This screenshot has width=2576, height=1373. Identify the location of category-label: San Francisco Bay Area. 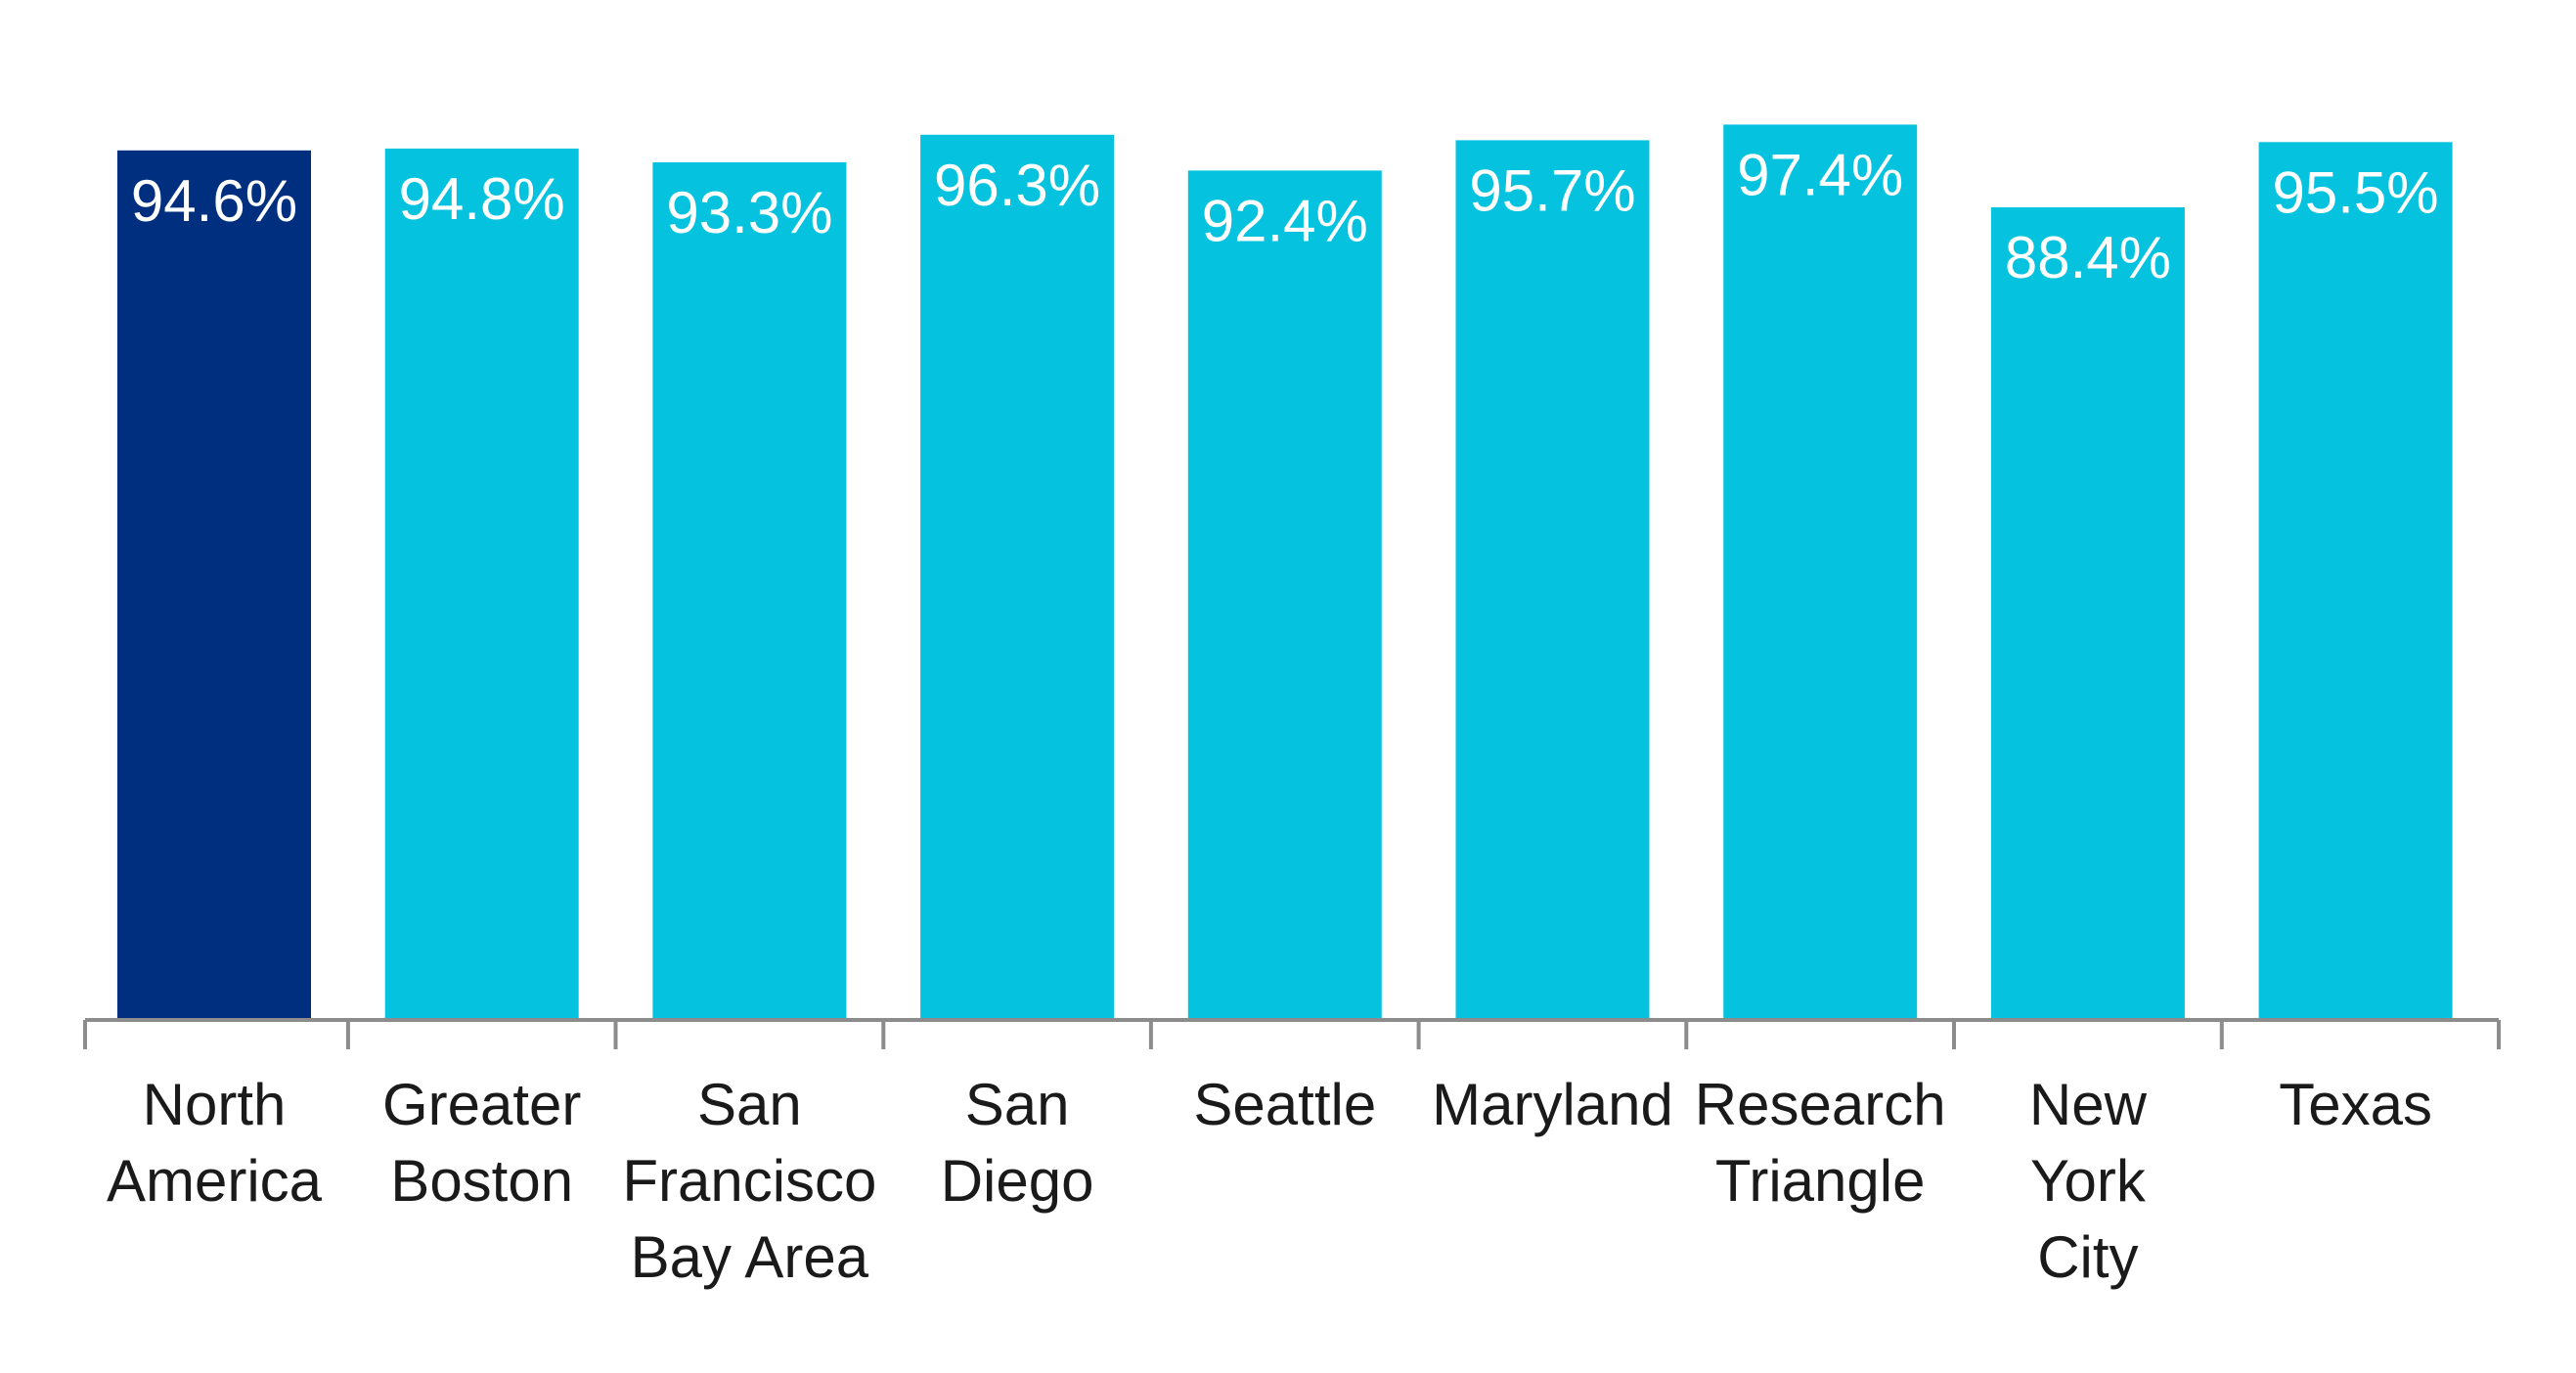
(749, 1181).